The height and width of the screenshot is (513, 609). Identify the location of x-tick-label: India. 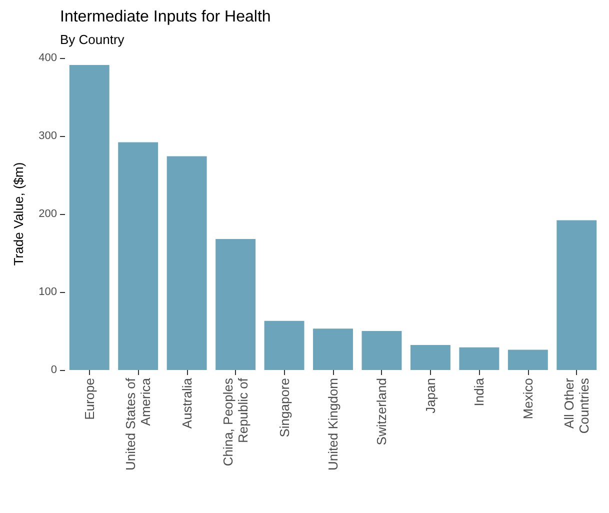
(479, 391).